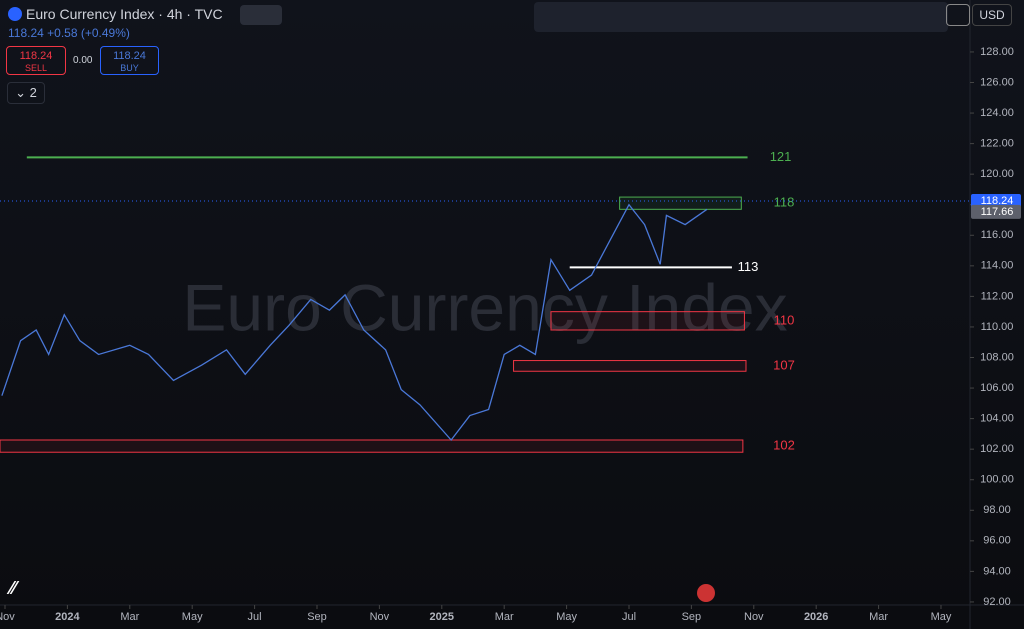 The width and height of the screenshot is (1024, 629). Describe the element at coordinates (997, 541) in the screenshot. I see `y-tick-label: 96.00` at that location.